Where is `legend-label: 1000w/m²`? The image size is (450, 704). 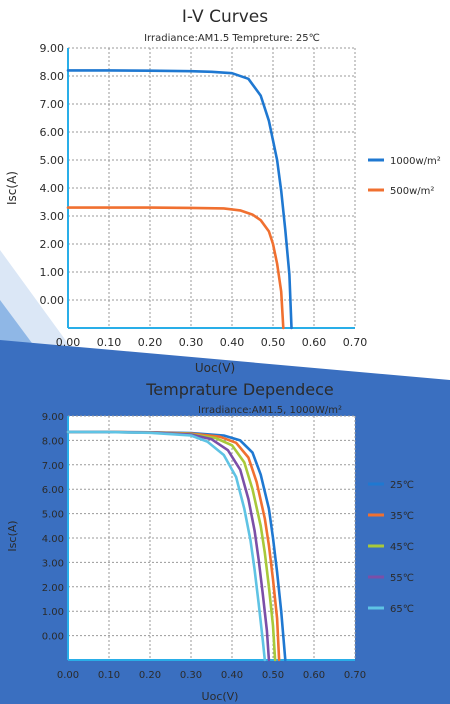
legend-label: 1000w/m² is located at coordinates (415, 161).